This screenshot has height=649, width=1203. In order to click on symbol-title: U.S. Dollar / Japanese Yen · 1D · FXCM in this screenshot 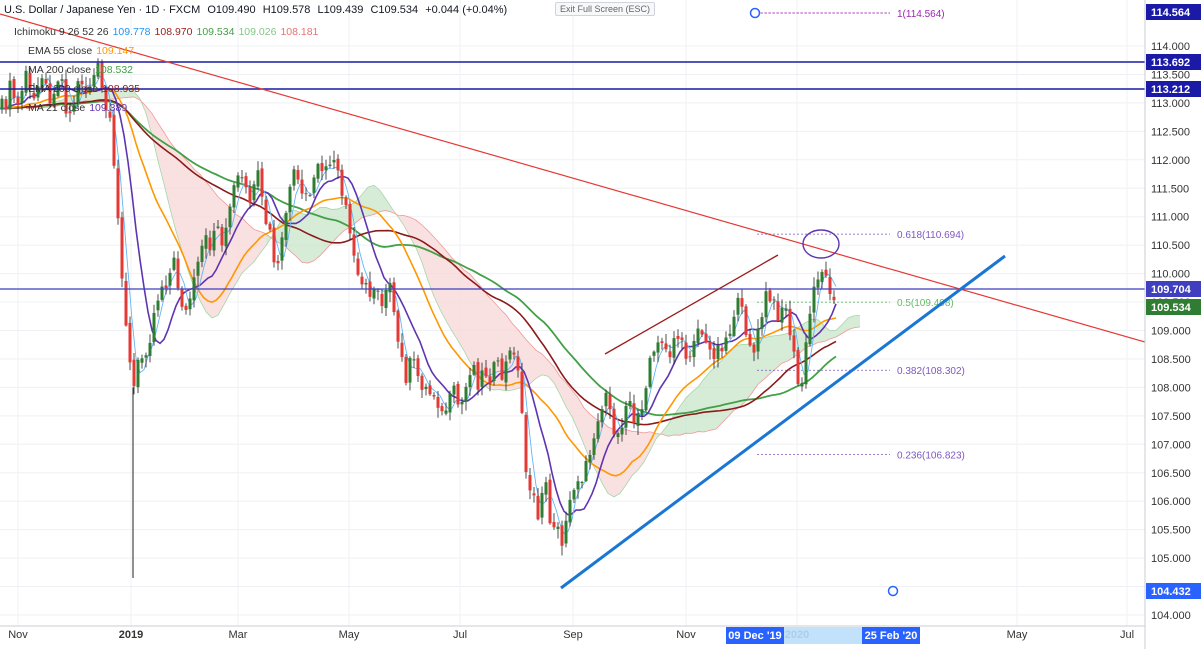, I will do `click(102, 10)`.